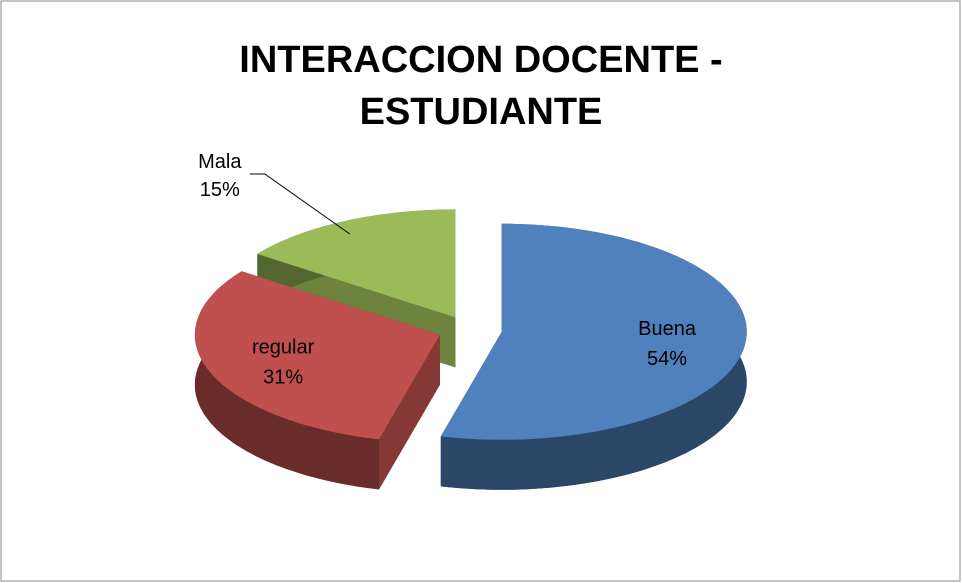  What do you see at coordinates (283, 348) in the screenshot?
I see `category-label: regular` at bounding box center [283, 348].